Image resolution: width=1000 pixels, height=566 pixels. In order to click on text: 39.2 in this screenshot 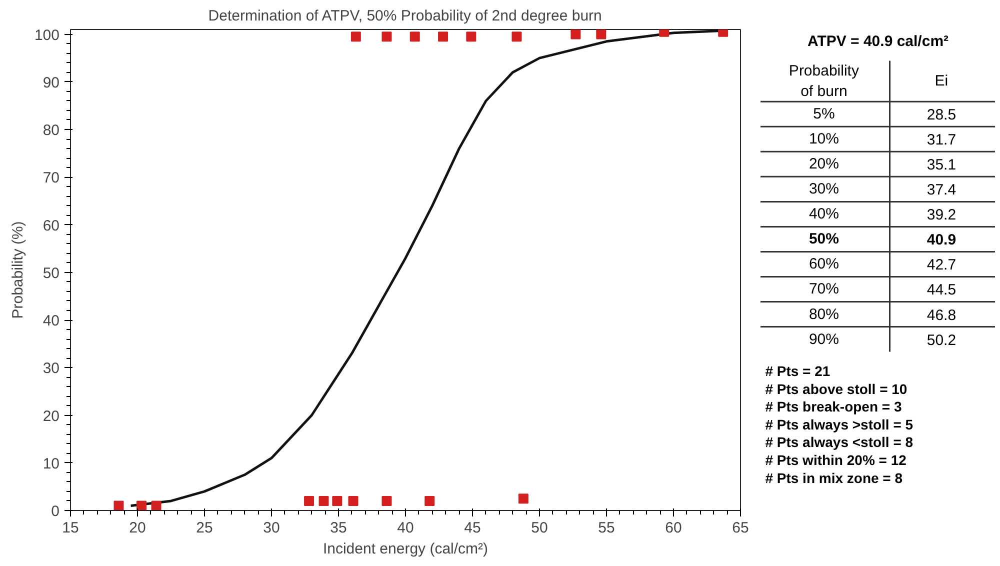, I will do `click(941, 215)`.